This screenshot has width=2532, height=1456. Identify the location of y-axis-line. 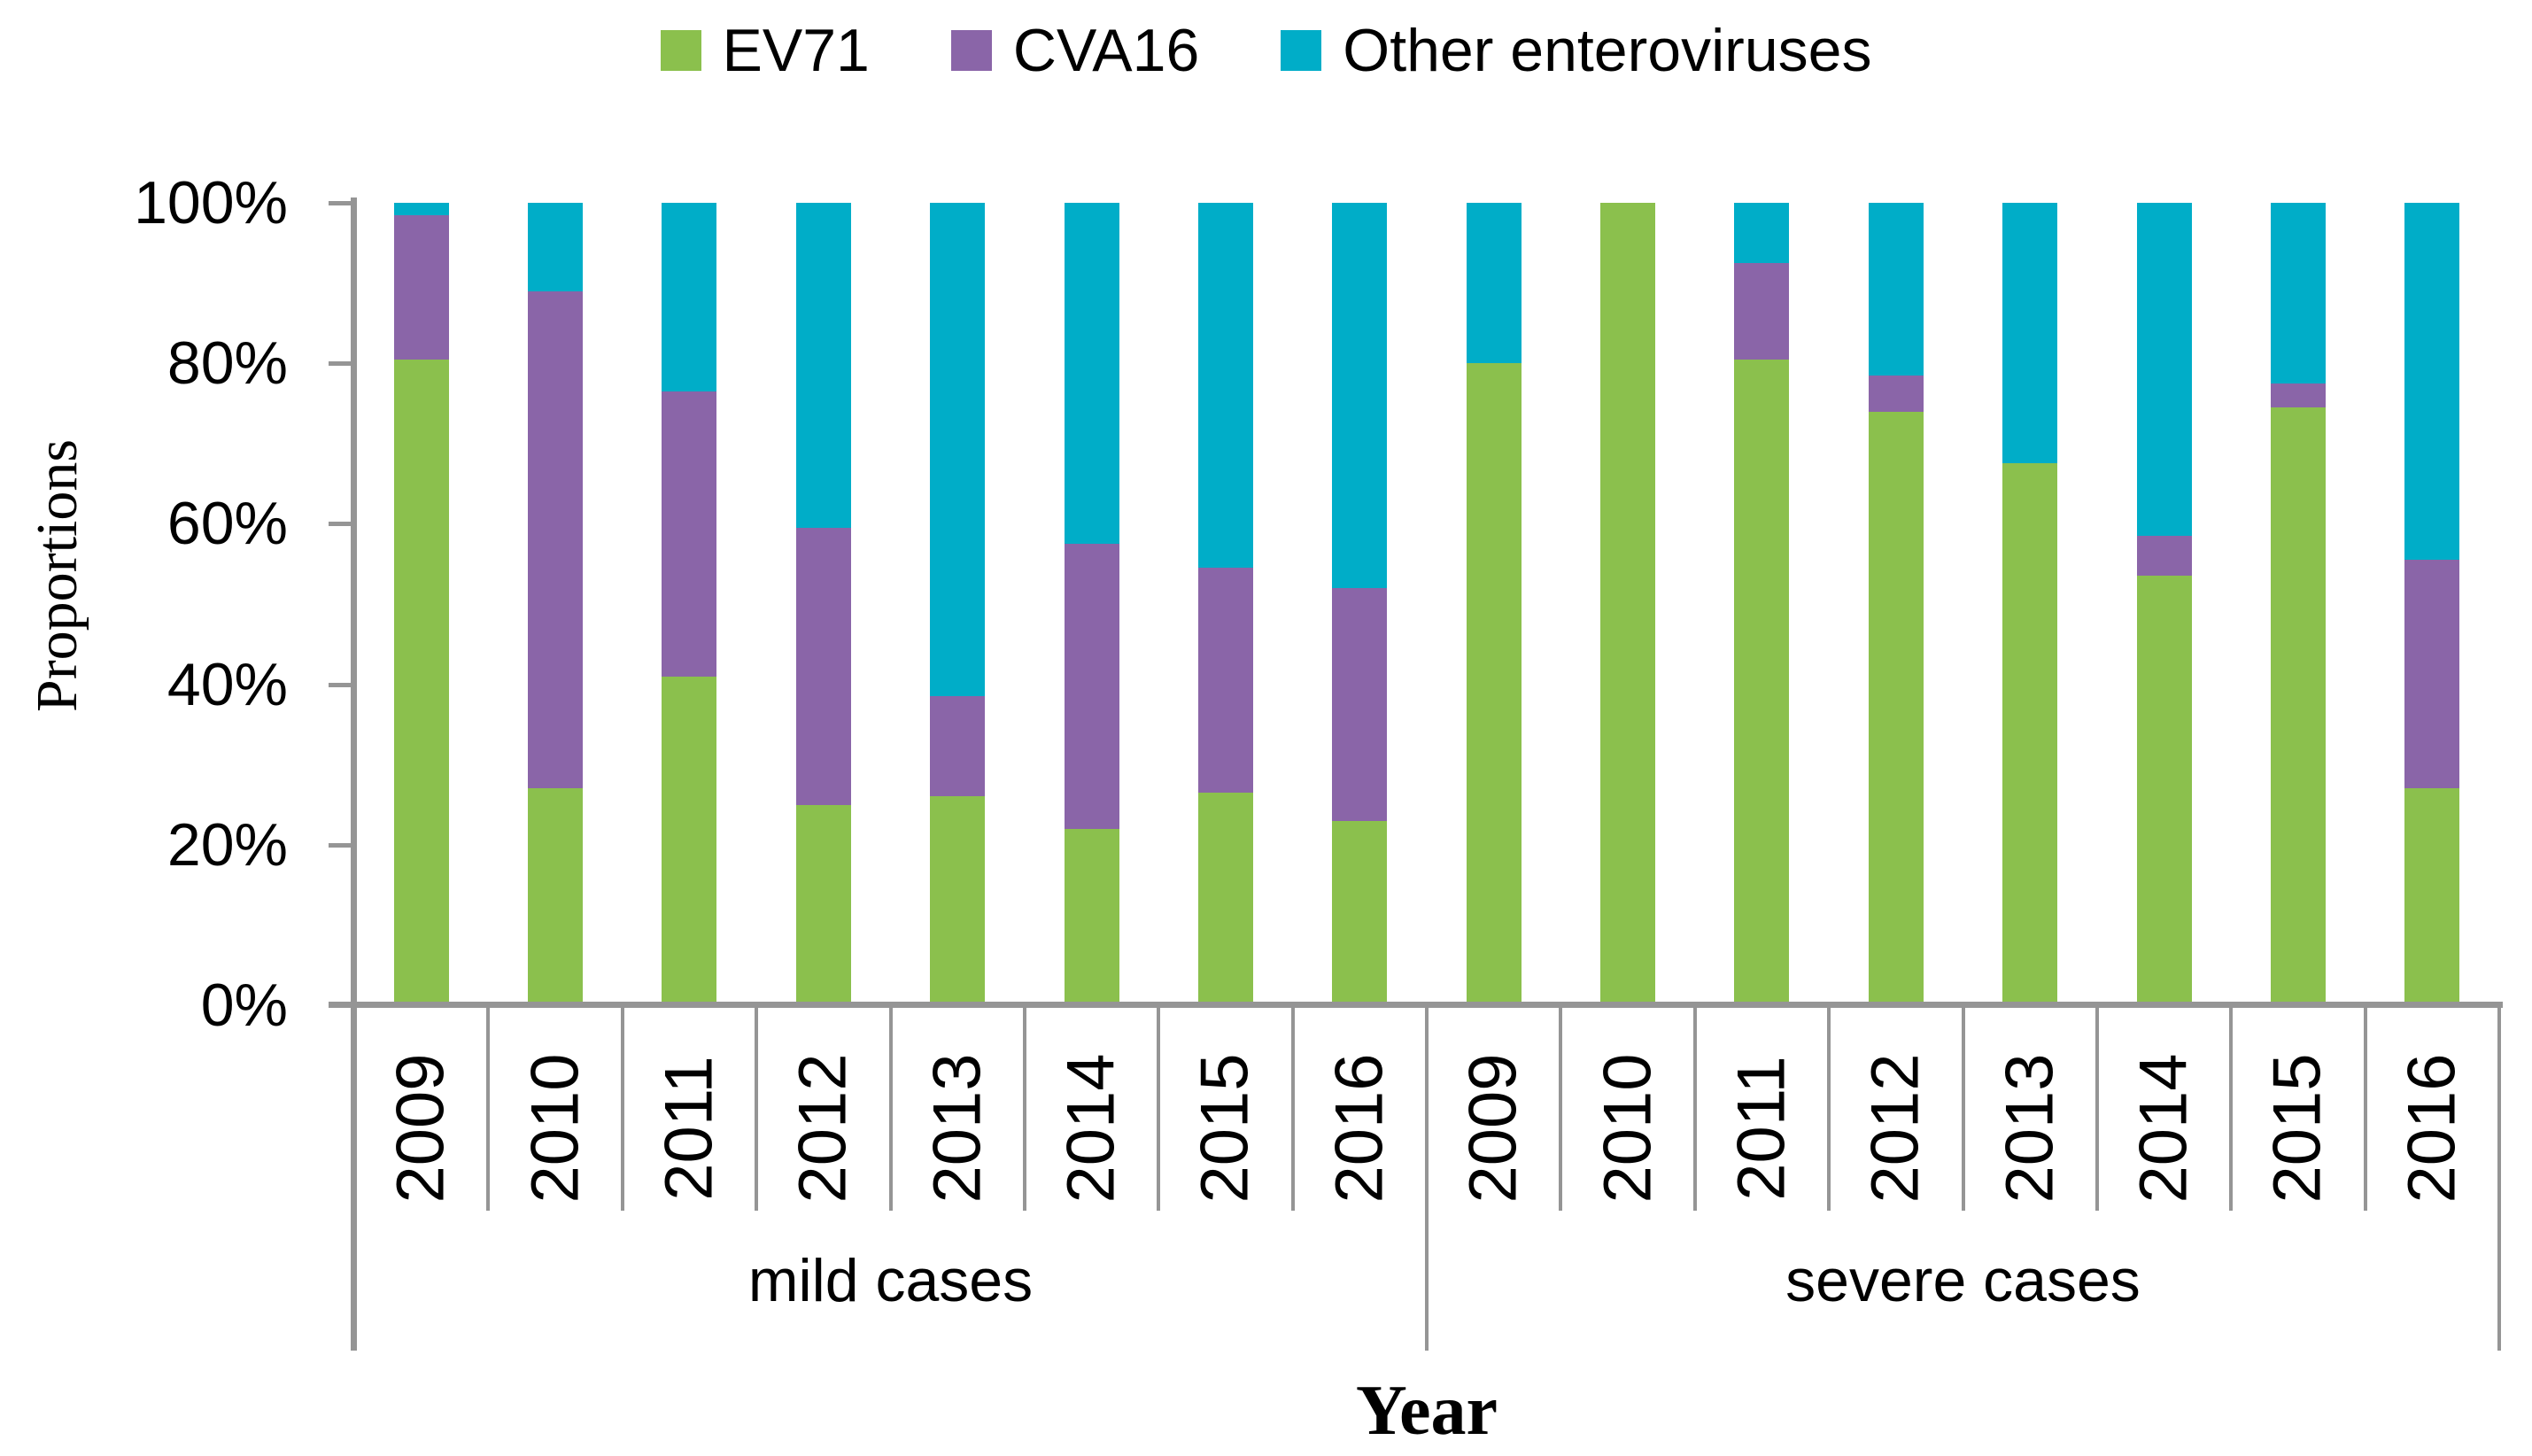
(354, 774).